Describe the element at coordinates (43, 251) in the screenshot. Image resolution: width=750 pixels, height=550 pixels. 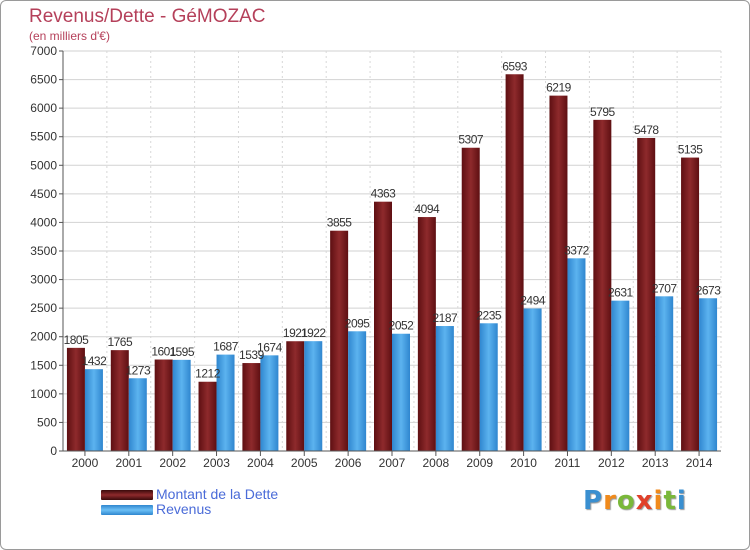
I see `y-tick-label: 3500` at that location.